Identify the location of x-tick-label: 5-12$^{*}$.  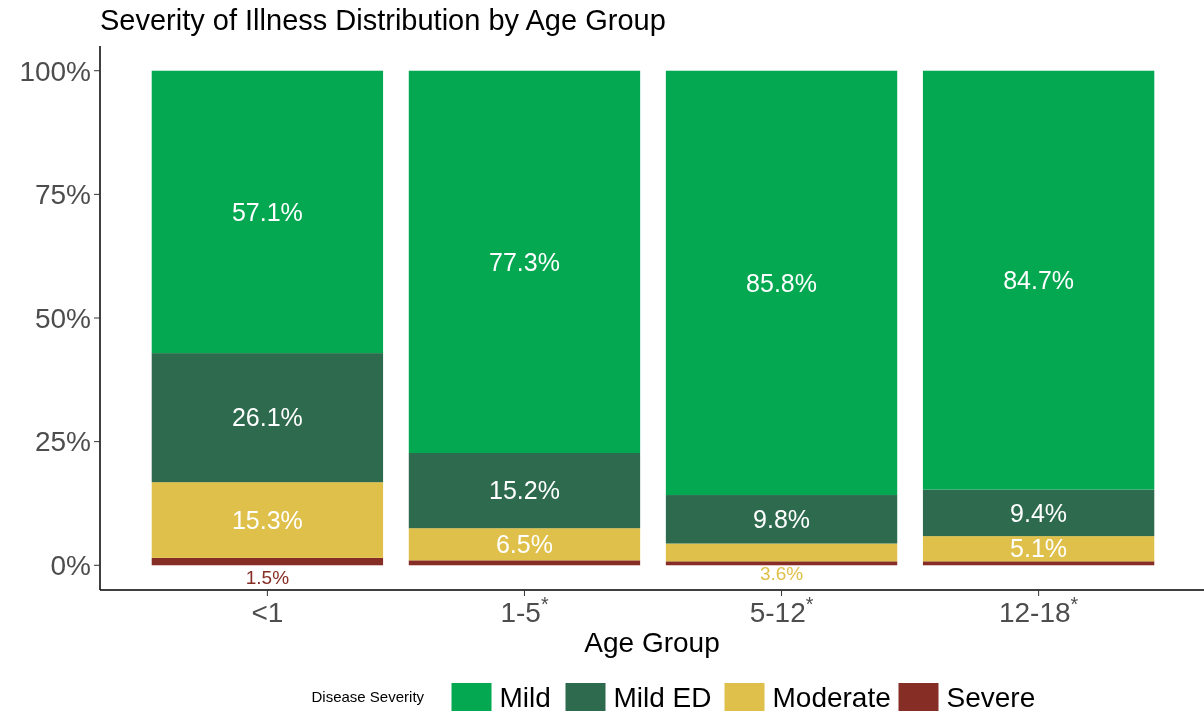
(781, 610).